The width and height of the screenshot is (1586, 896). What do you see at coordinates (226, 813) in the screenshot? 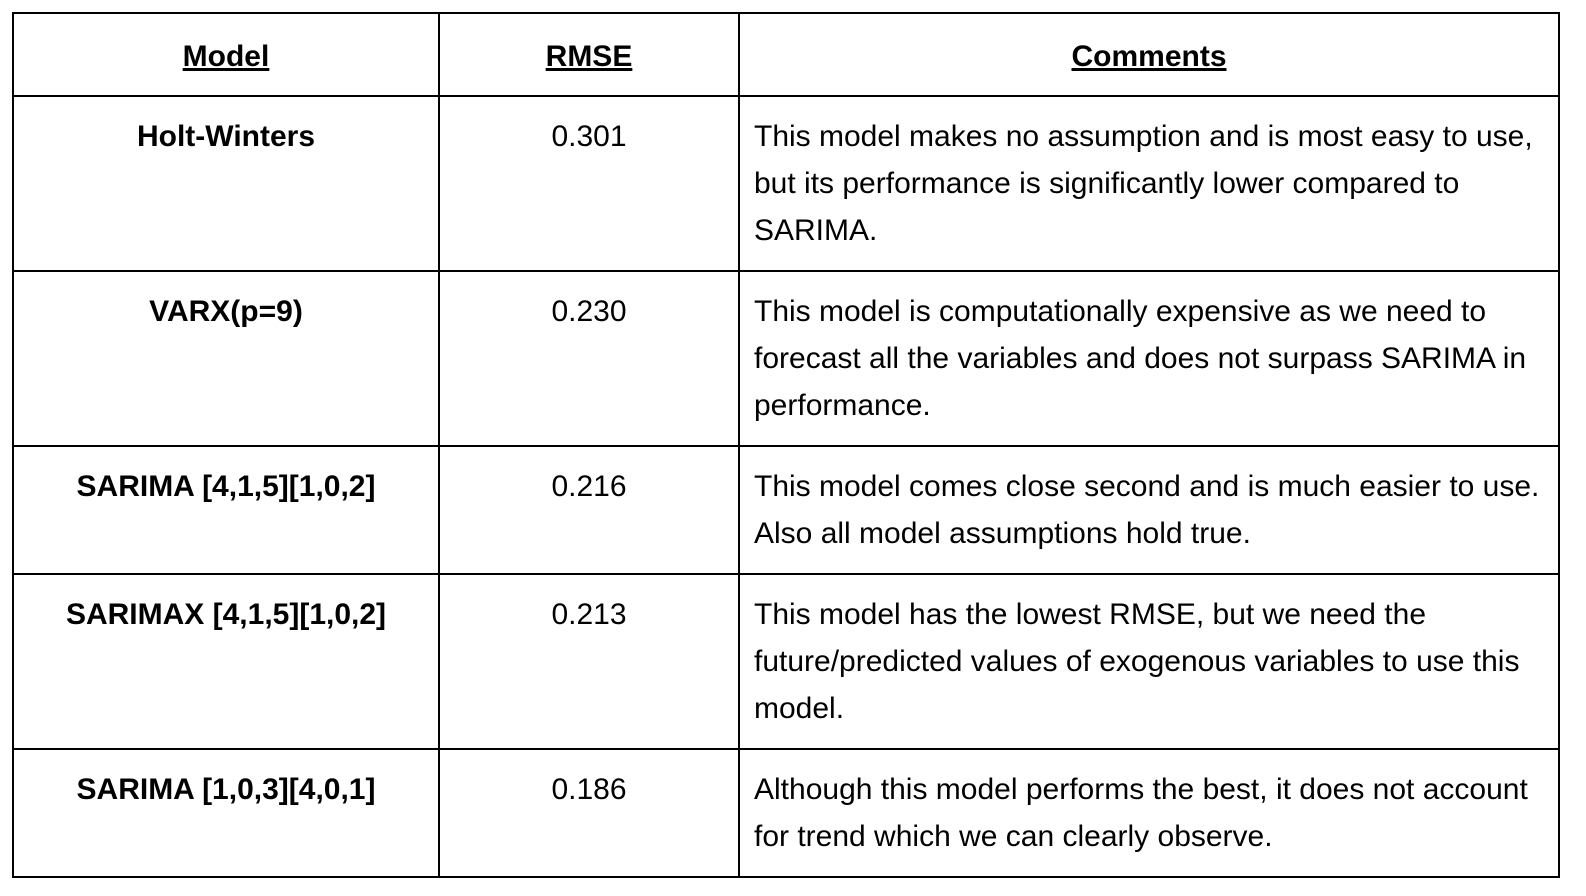
I see `model-cell: SARIMA [1,0,3][4,0,1]` at bounding box center [226, 813].